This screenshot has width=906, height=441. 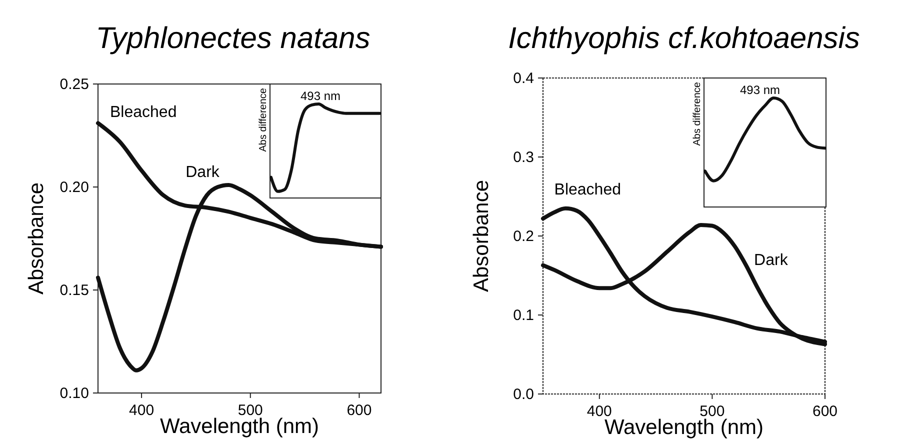 I want to click on y-tick-label: 0.1, so click(x=523, y=315).